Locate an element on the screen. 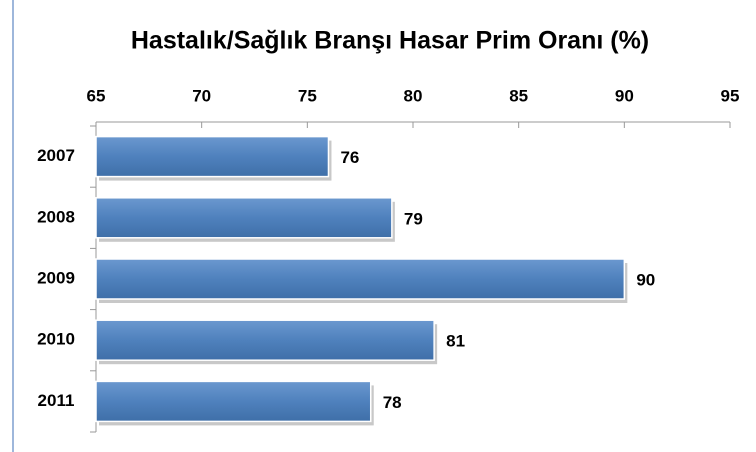 This screenshot has width=756, height=452. data-label: 79 is located at coordinates (413, 218).